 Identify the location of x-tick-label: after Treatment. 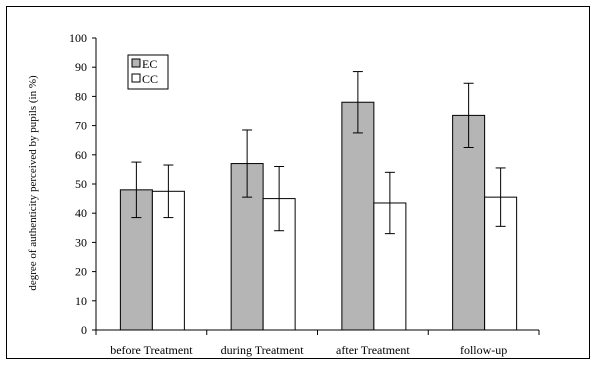
(373, 350).